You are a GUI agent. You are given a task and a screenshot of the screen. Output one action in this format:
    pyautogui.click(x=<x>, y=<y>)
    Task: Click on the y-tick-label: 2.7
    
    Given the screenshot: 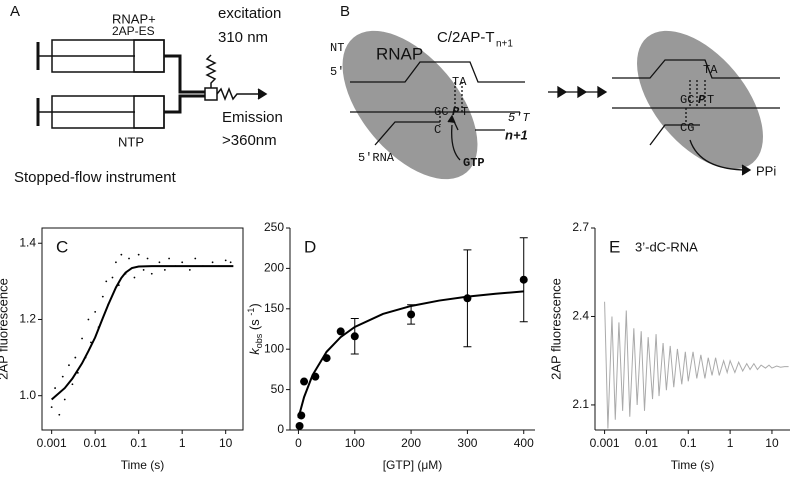 What is the action you would take?
    pyautogui.click(x=580, y=227)
    